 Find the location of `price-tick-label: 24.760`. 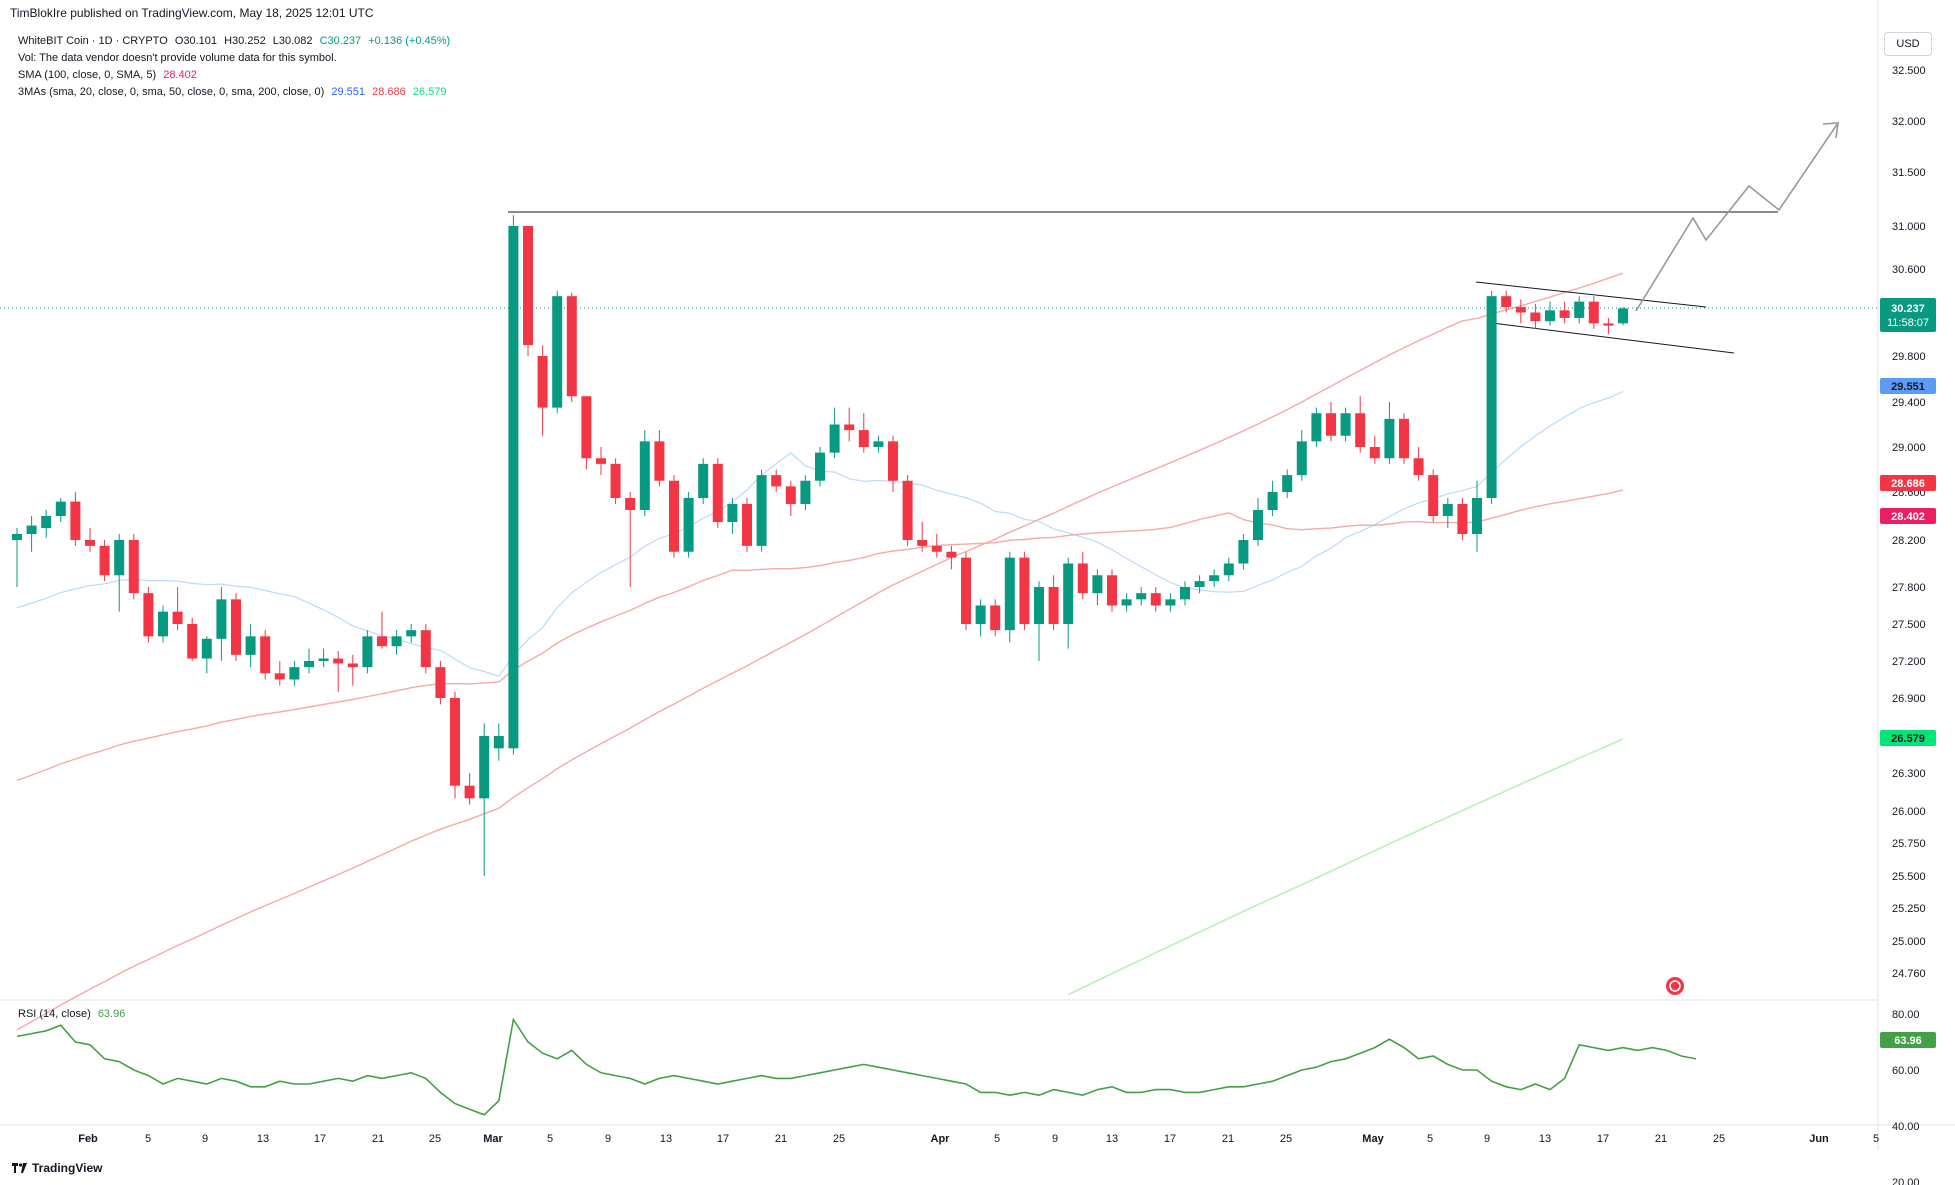

price-tick-label: 24.760 is located at coordinates (1909, 974).